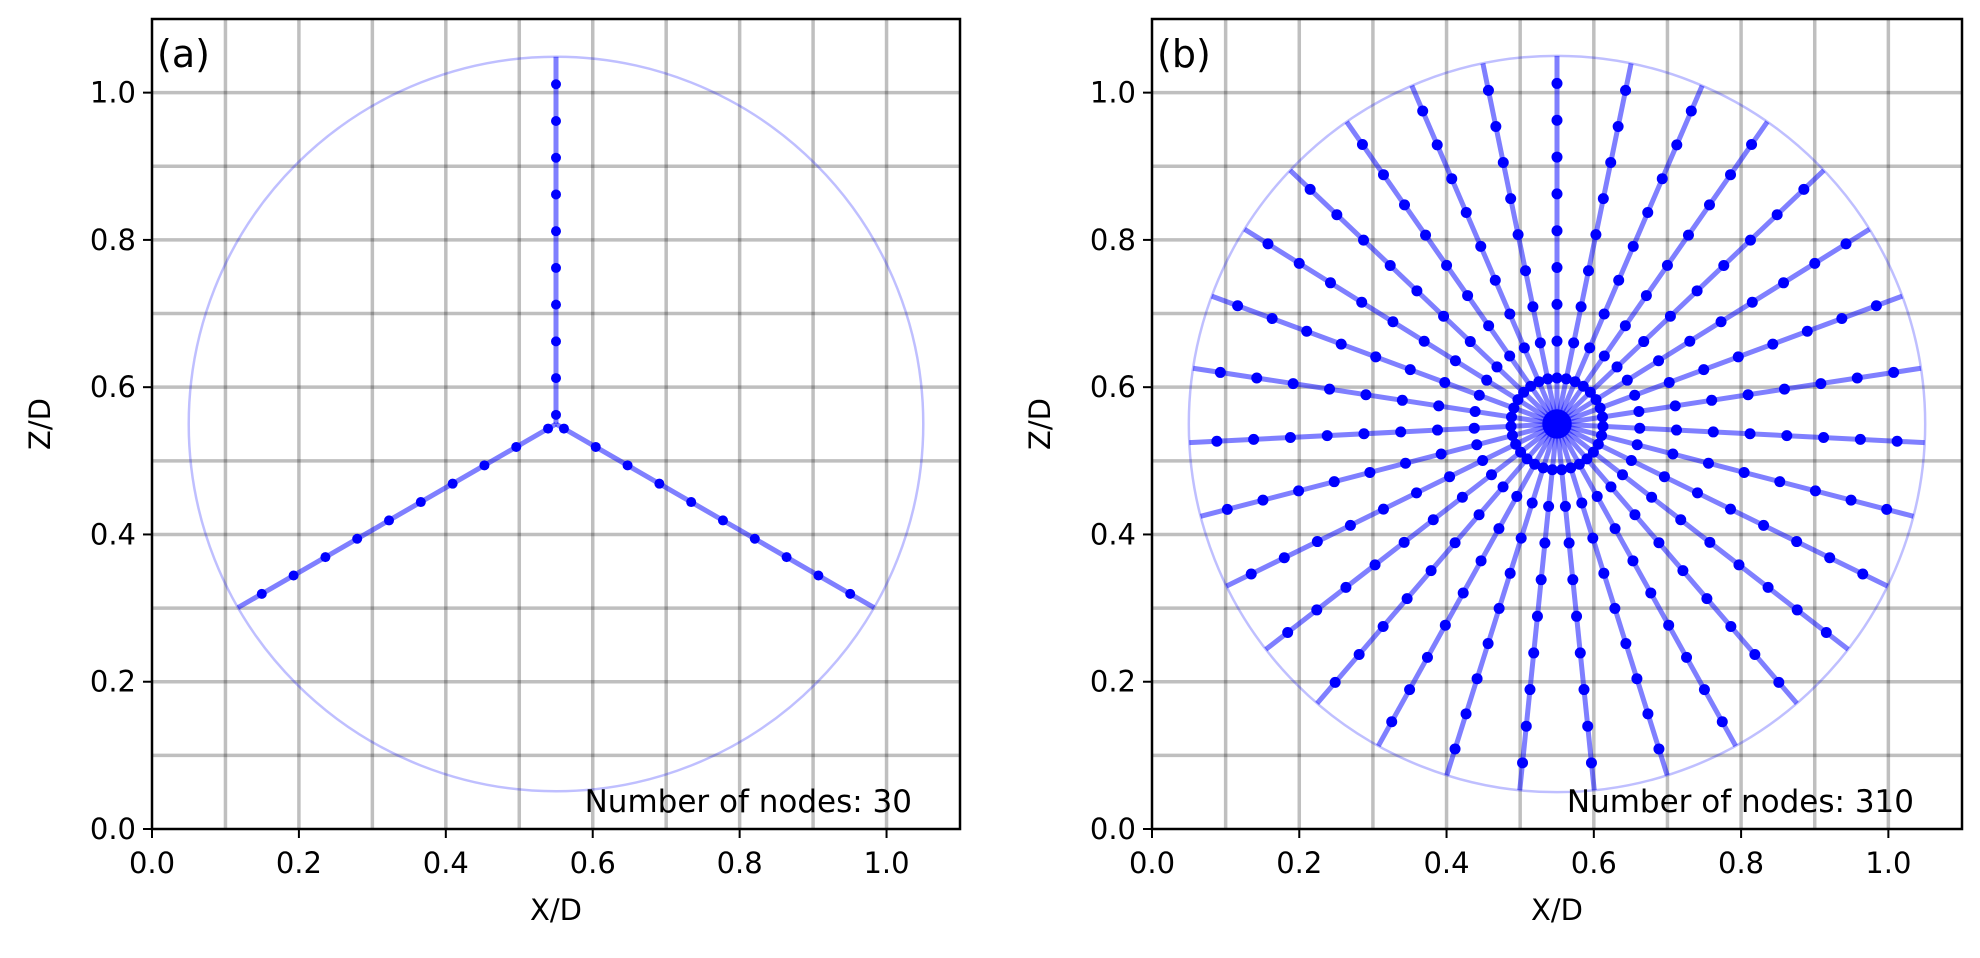 Image resolution: width=1980 pixels, height=958 pixels. Describe the element at coordinates (446, 863) in the screenshot. I see `x-tick-label: 0.4` at that location.